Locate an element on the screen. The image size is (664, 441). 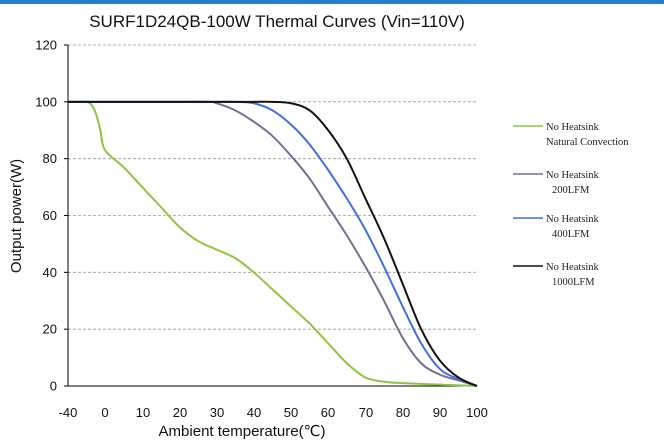
x-tick-label: 0 is located at coordinates (104, 412).